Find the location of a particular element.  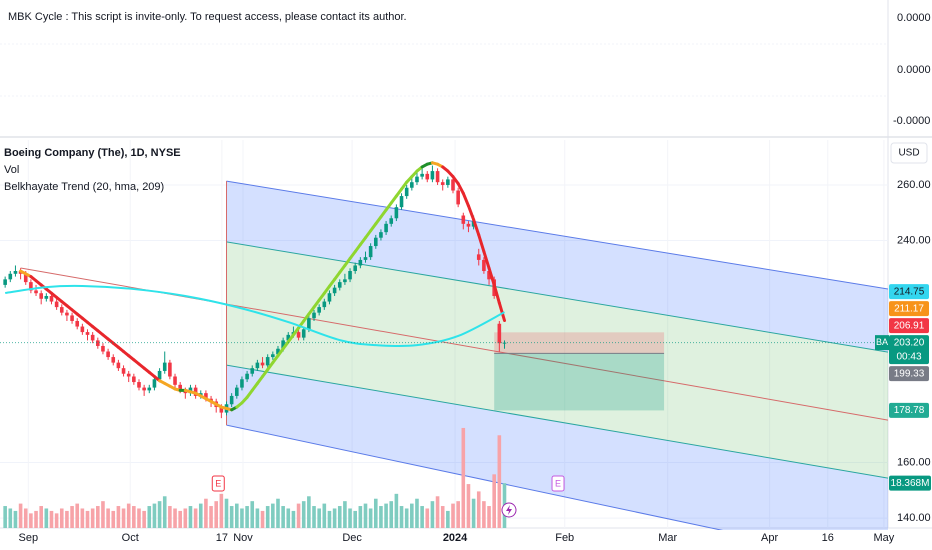

price-label: 178.78 is located at coordinates (909, 410).